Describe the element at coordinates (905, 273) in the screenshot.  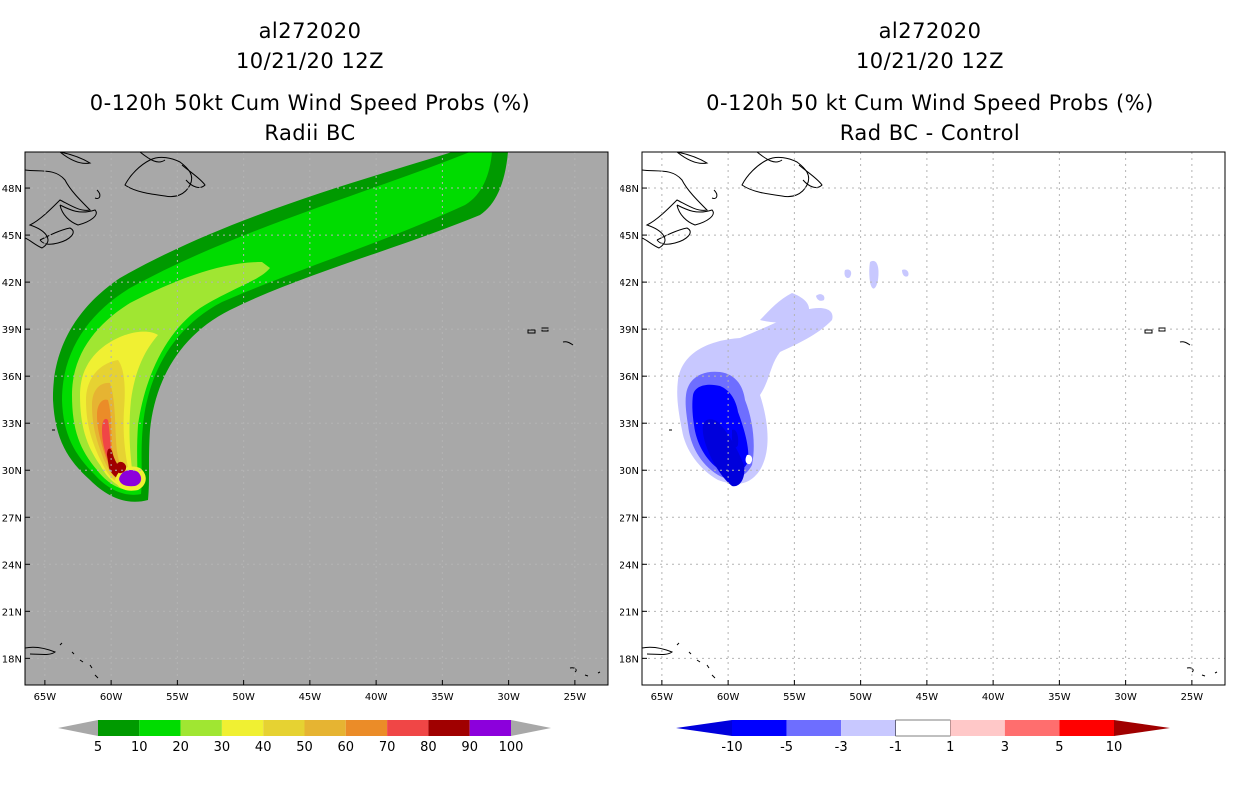
I see `diff-contour-neg1-e` at that location.